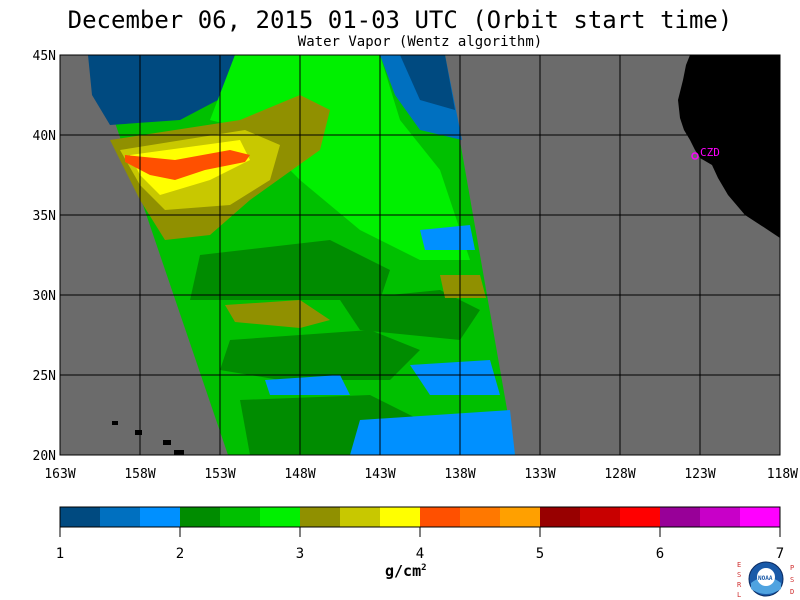 Image resolution: width=800 pixels, height=600 pixels. Describe the element at coordinates (44, 376) in the screenshot. I see `latitude-label: 25N` at that location.